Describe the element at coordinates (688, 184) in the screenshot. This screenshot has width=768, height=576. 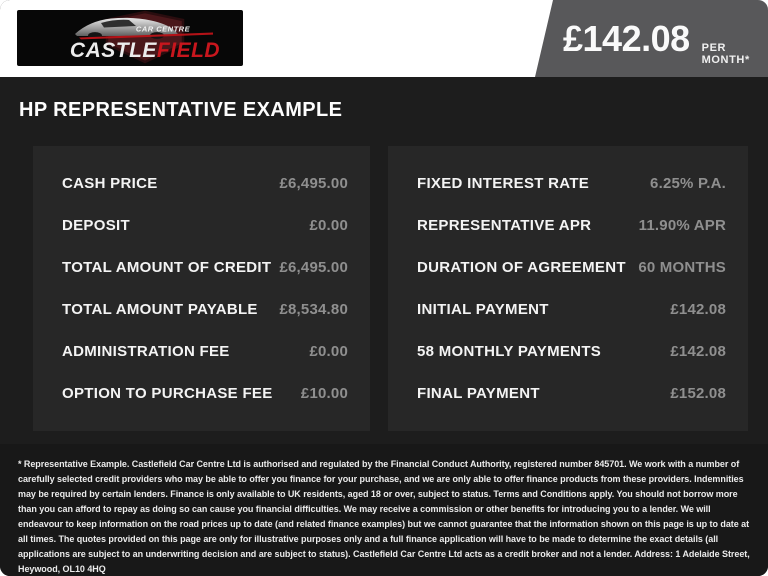
I see `row-value: 6.25% P.A.` at that location.